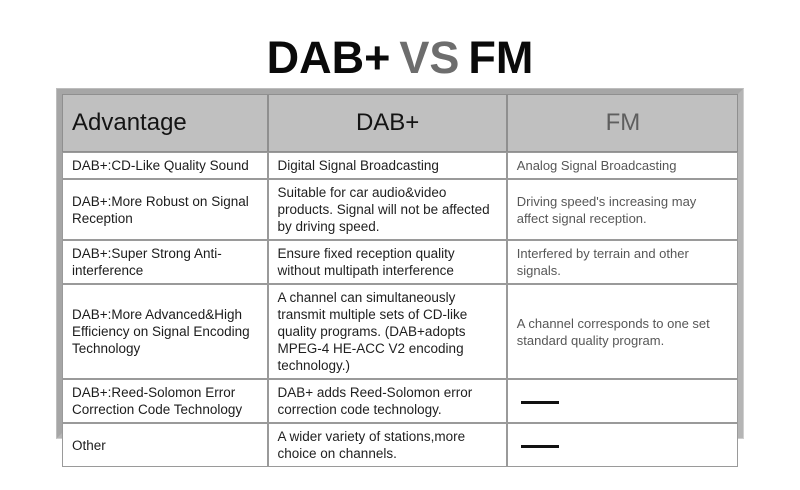  I want to click on cell-fm: Interfered by terrain and other signals., so click(622, 262).